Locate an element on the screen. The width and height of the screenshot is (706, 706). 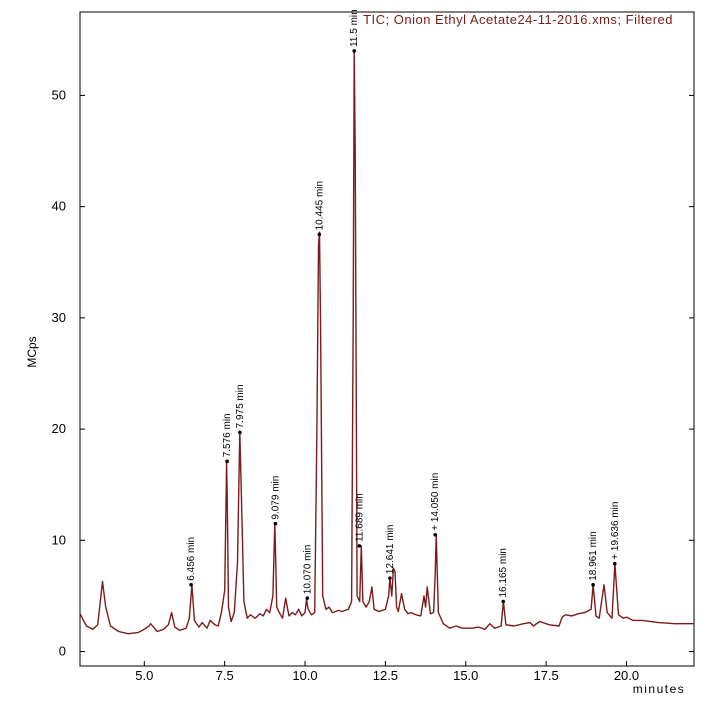
peak-label: 7.576 min is located at coordinates (227, 435).